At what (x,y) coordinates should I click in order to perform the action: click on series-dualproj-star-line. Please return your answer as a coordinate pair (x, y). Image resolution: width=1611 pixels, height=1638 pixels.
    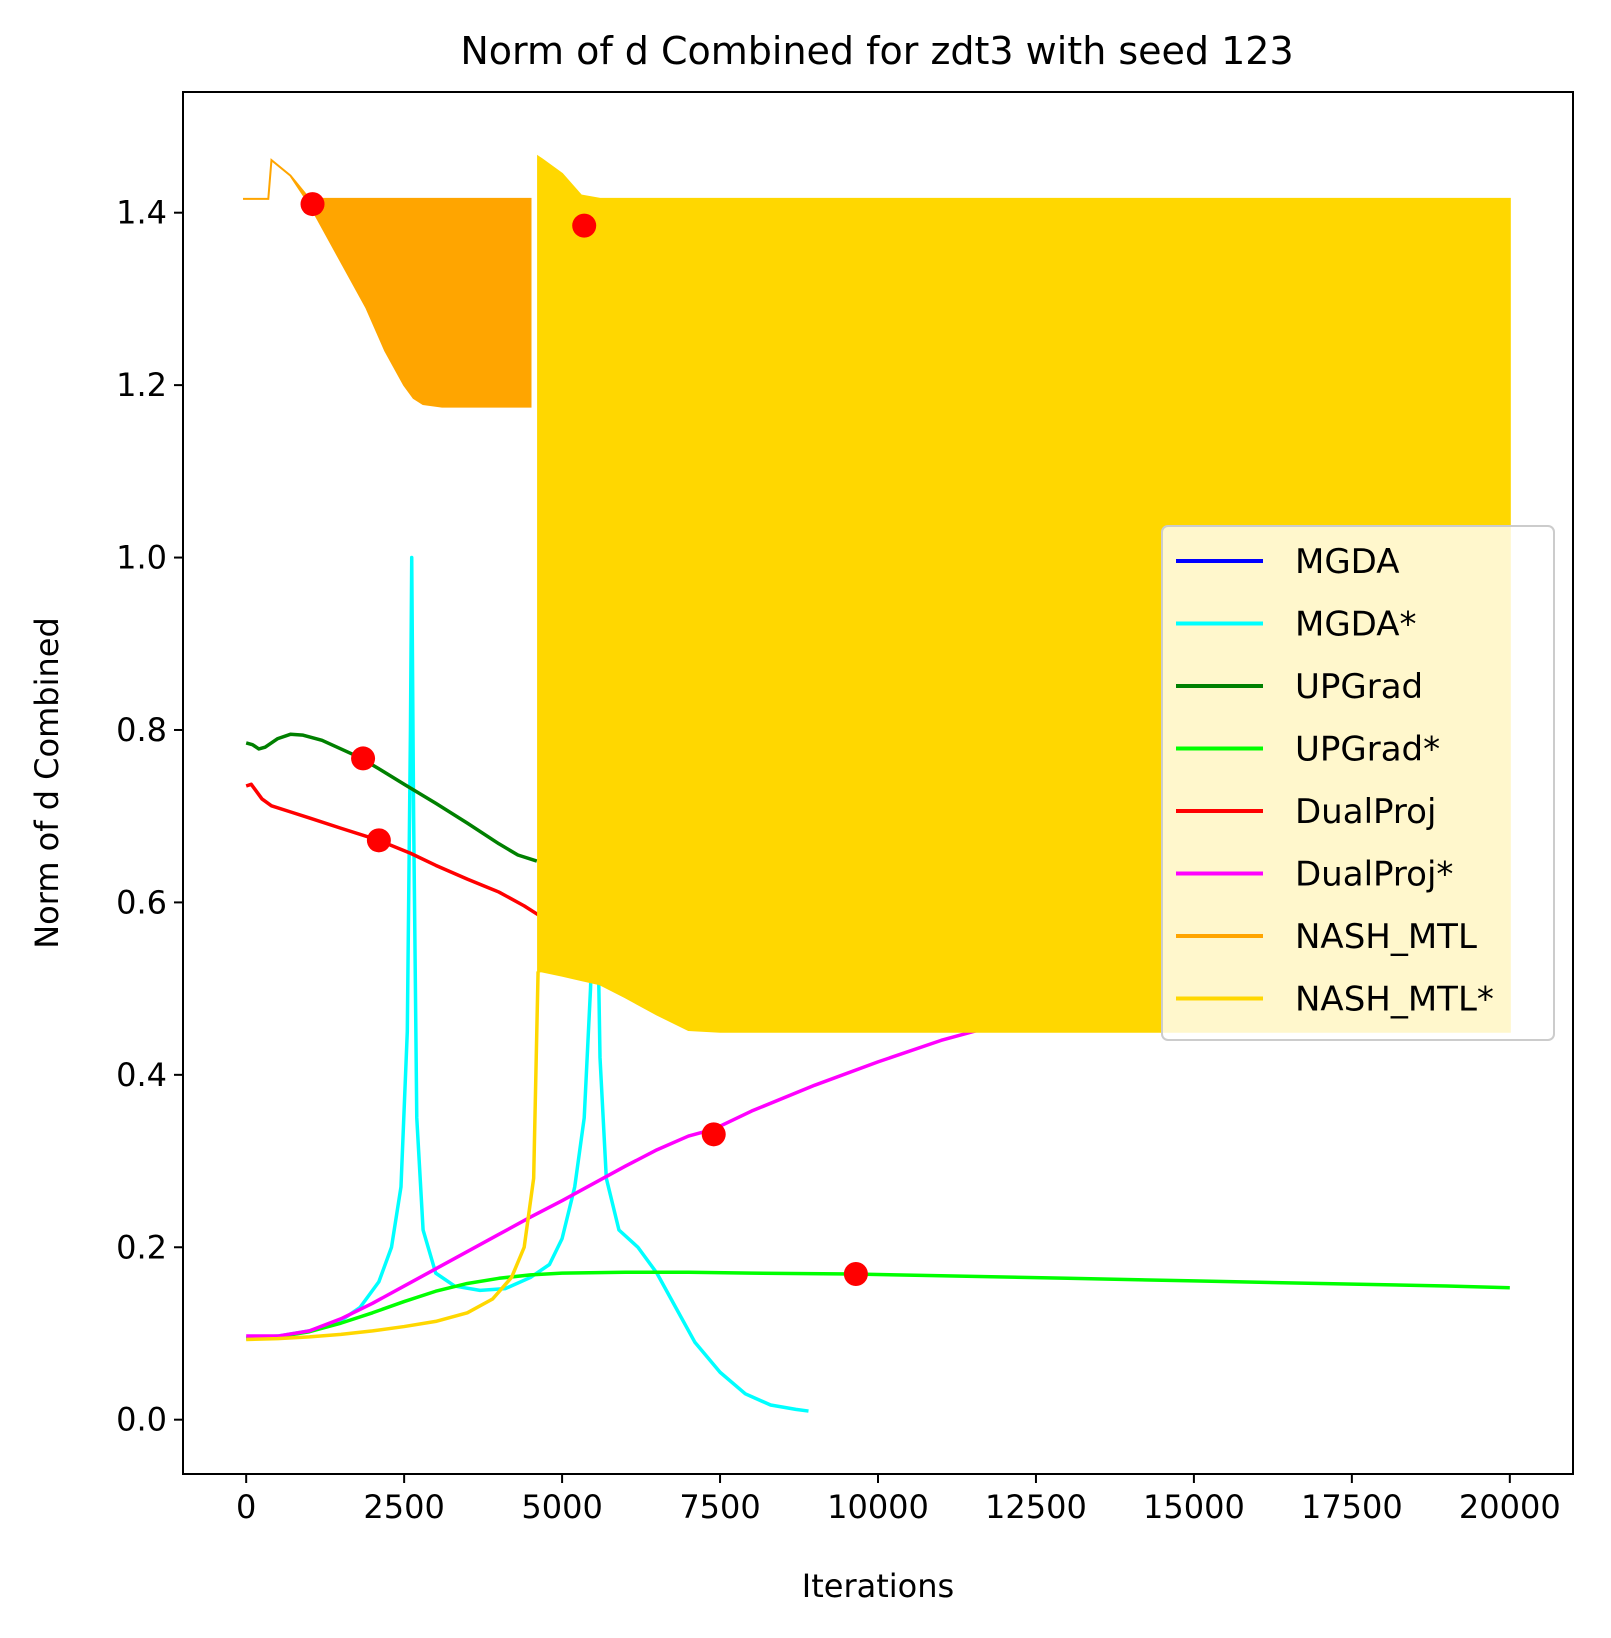
    Looking at the image, I should click on (625, 1179).